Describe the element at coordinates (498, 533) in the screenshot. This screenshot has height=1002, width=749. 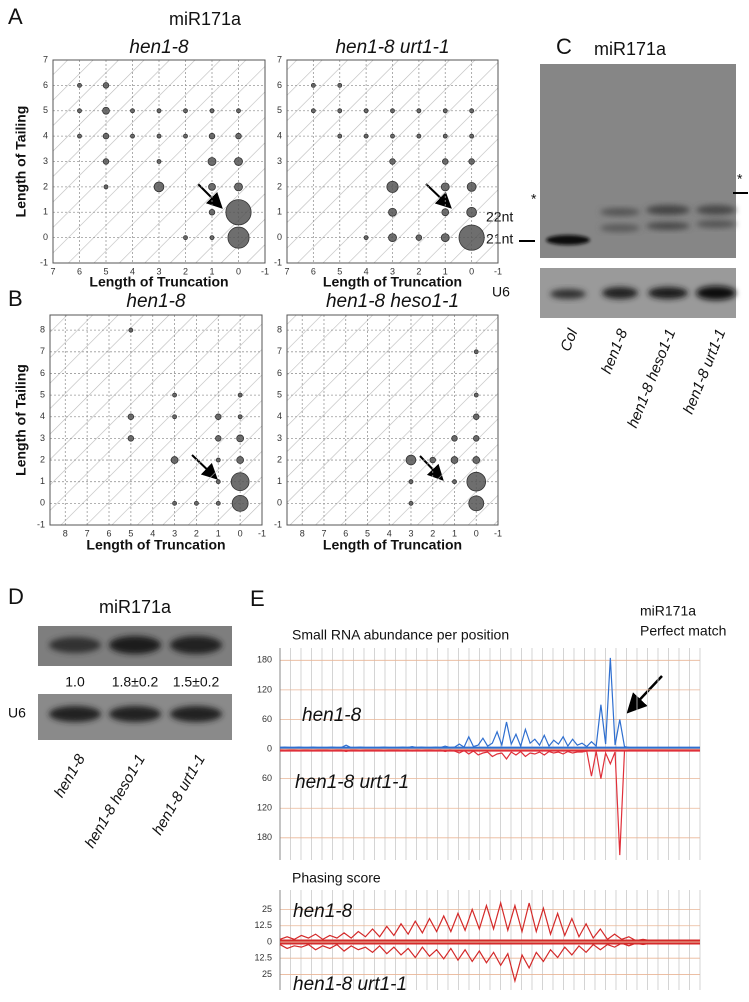
I see `x-tick-label: -1` at that location.